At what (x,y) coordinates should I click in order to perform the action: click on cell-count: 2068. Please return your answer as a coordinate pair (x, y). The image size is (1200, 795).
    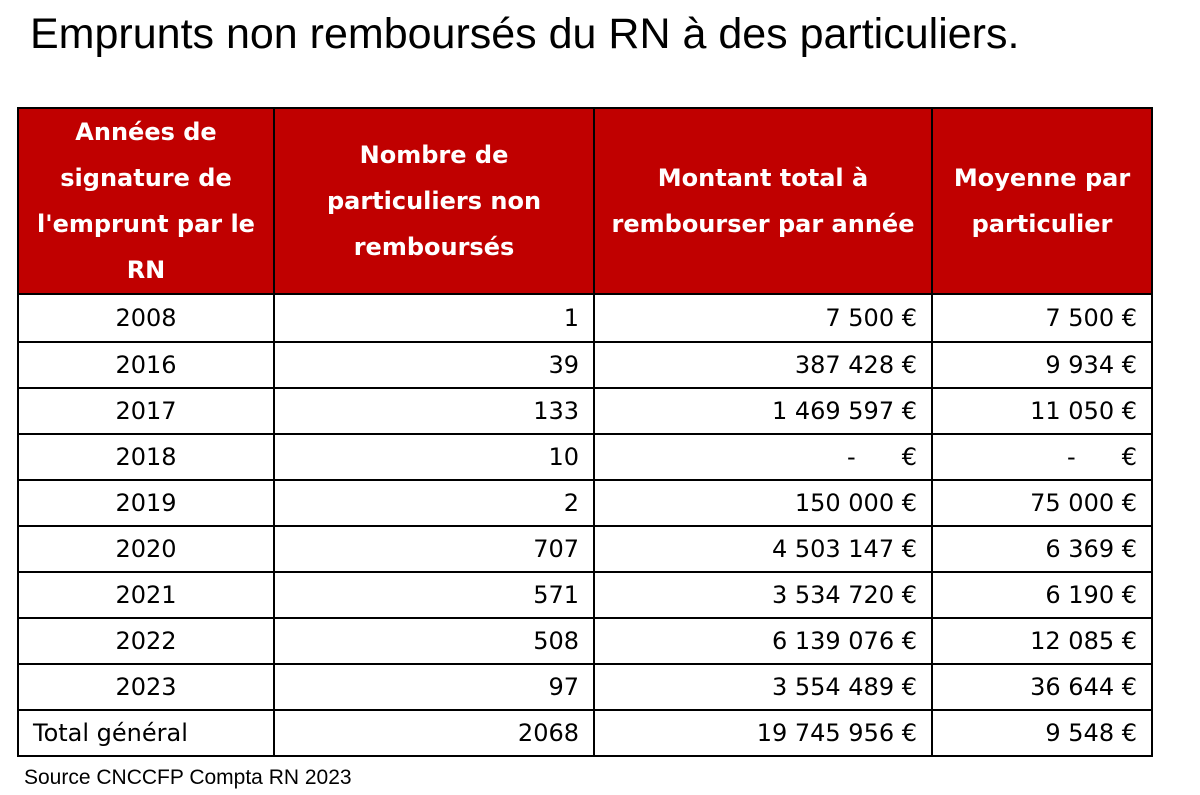
    Looking at the image, I should click on (434, 733).